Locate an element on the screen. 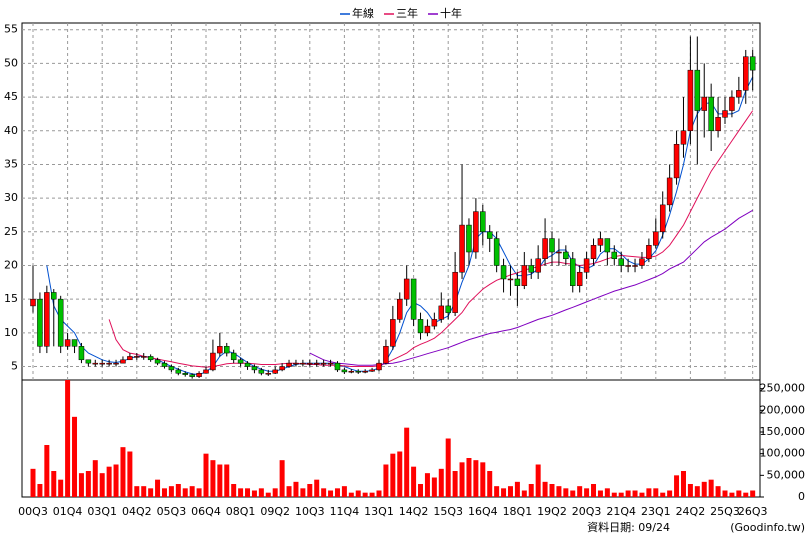 The image size is (808, 540). x-tick-label: 06Q4 is located at coordinates (206, 511).